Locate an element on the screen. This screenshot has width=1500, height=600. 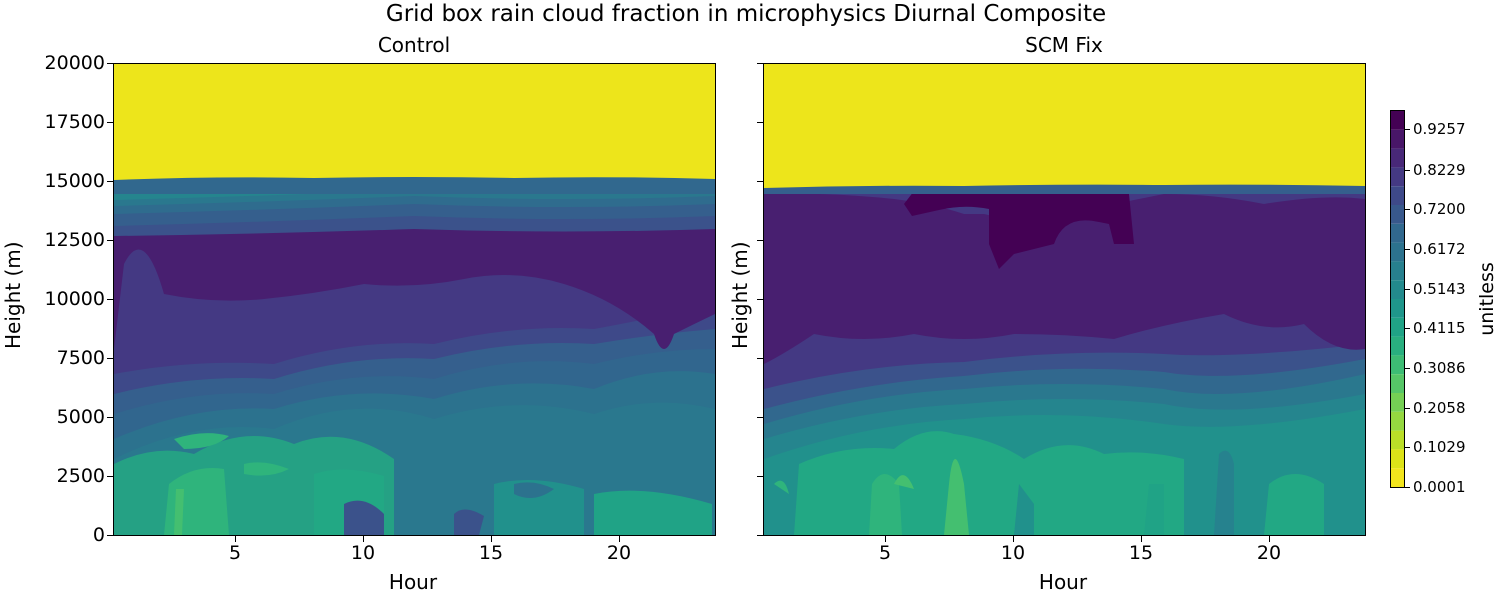
colorbar-tick-label: 0.4115 is located at coordinates (1439, 328).